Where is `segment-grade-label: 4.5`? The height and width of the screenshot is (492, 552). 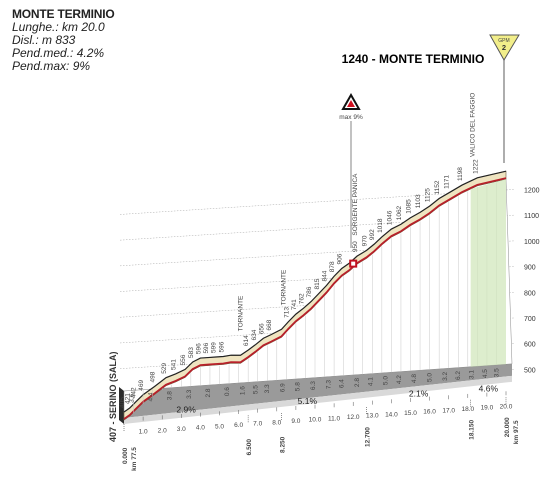 segment-grade-label: 4.5 is located at coordinates (485, 373).